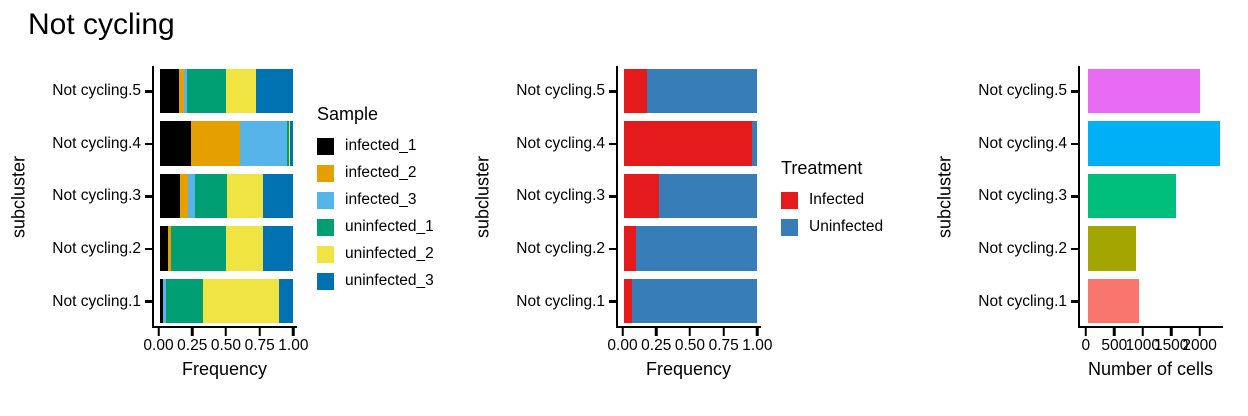  I want to click on x-tick-label: 1.00, so click(757, 345).